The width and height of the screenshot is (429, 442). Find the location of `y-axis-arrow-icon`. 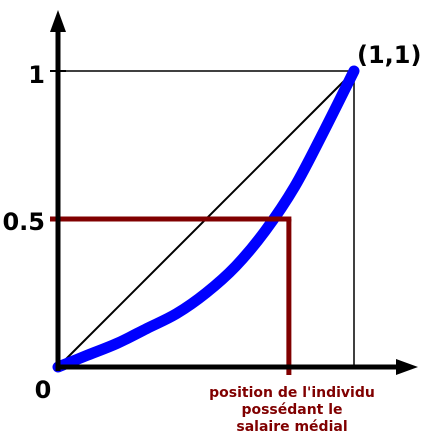

y-axis-arrow-icon is located at coordinates (58, 21).